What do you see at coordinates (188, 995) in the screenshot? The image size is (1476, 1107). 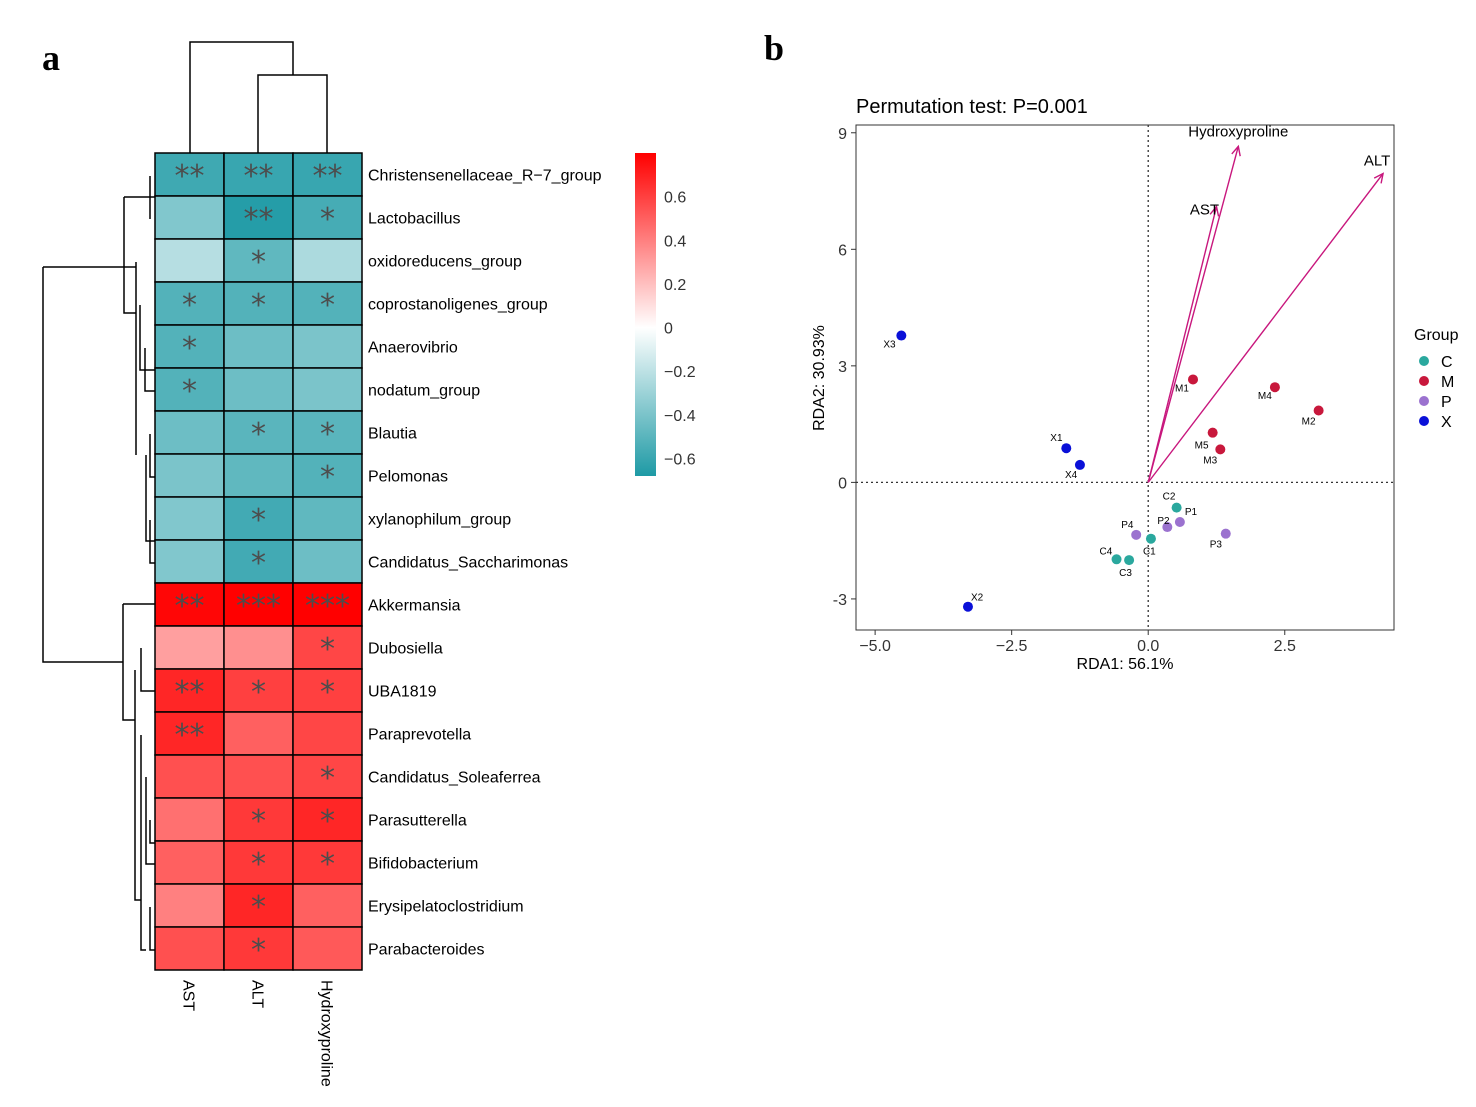 I see `column-label: AST` at bounding box center [188, 995].